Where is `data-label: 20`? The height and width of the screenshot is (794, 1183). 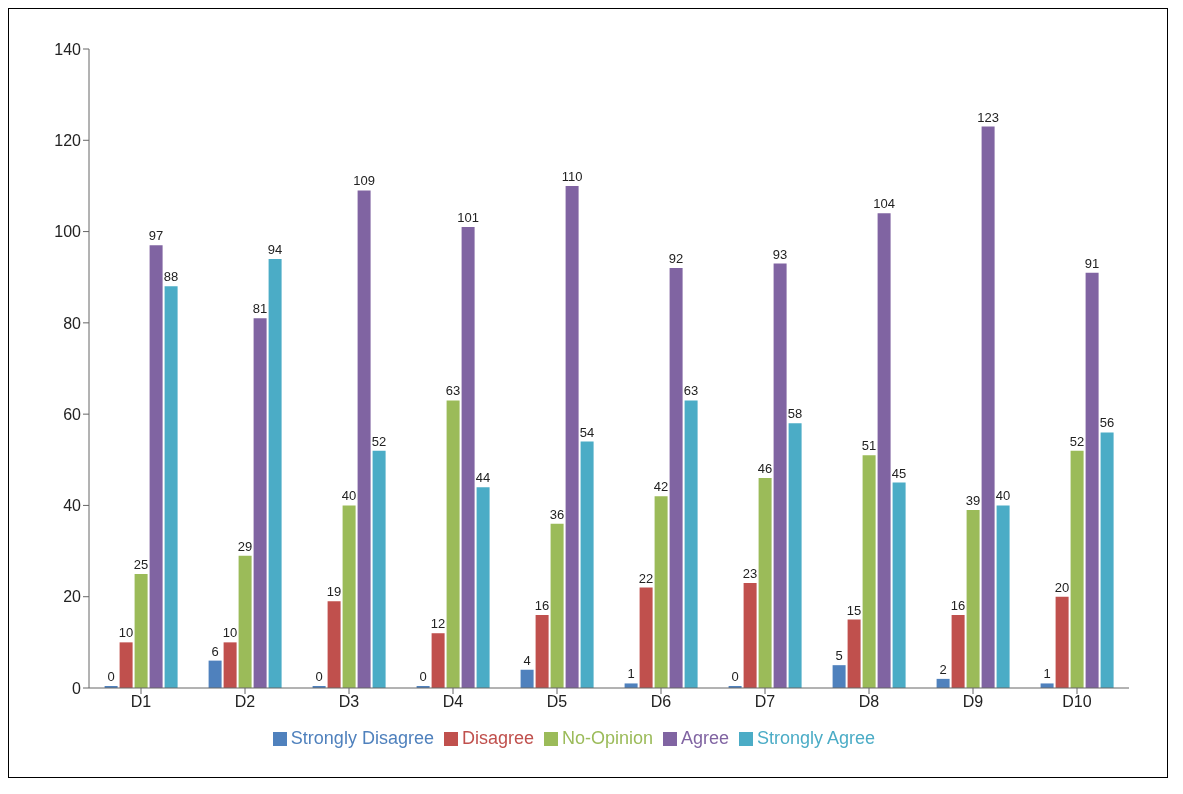 data-label: 20 is located at coordinates (1062, 587).